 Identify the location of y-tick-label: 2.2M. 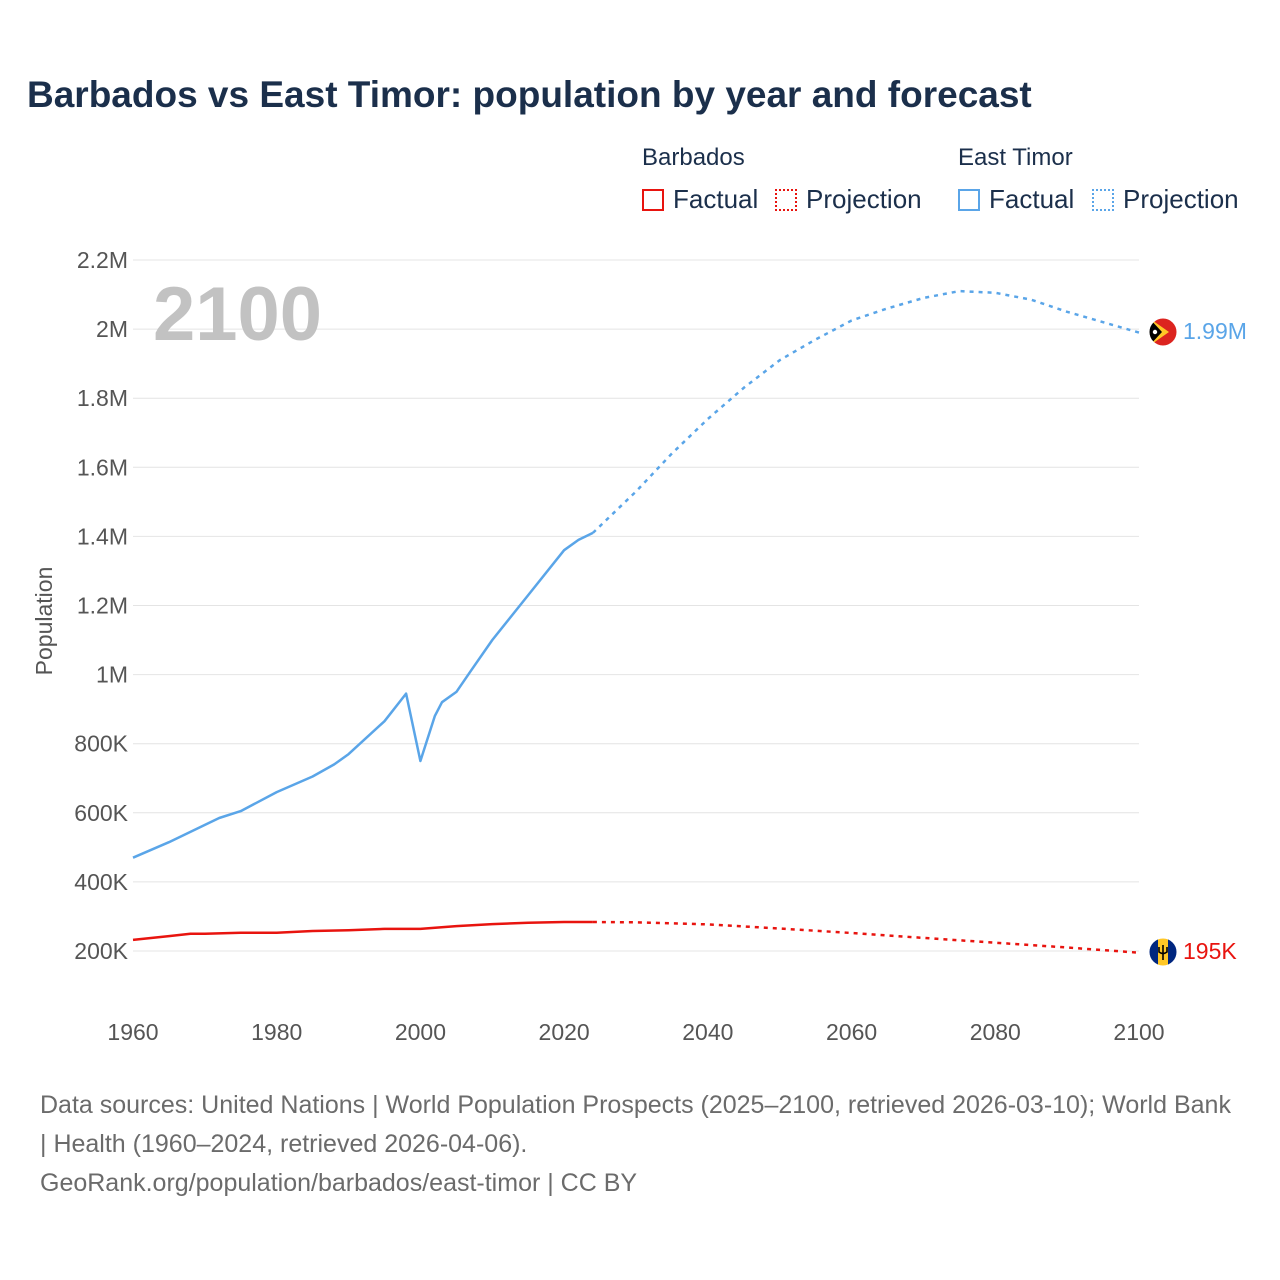
(102, 260).